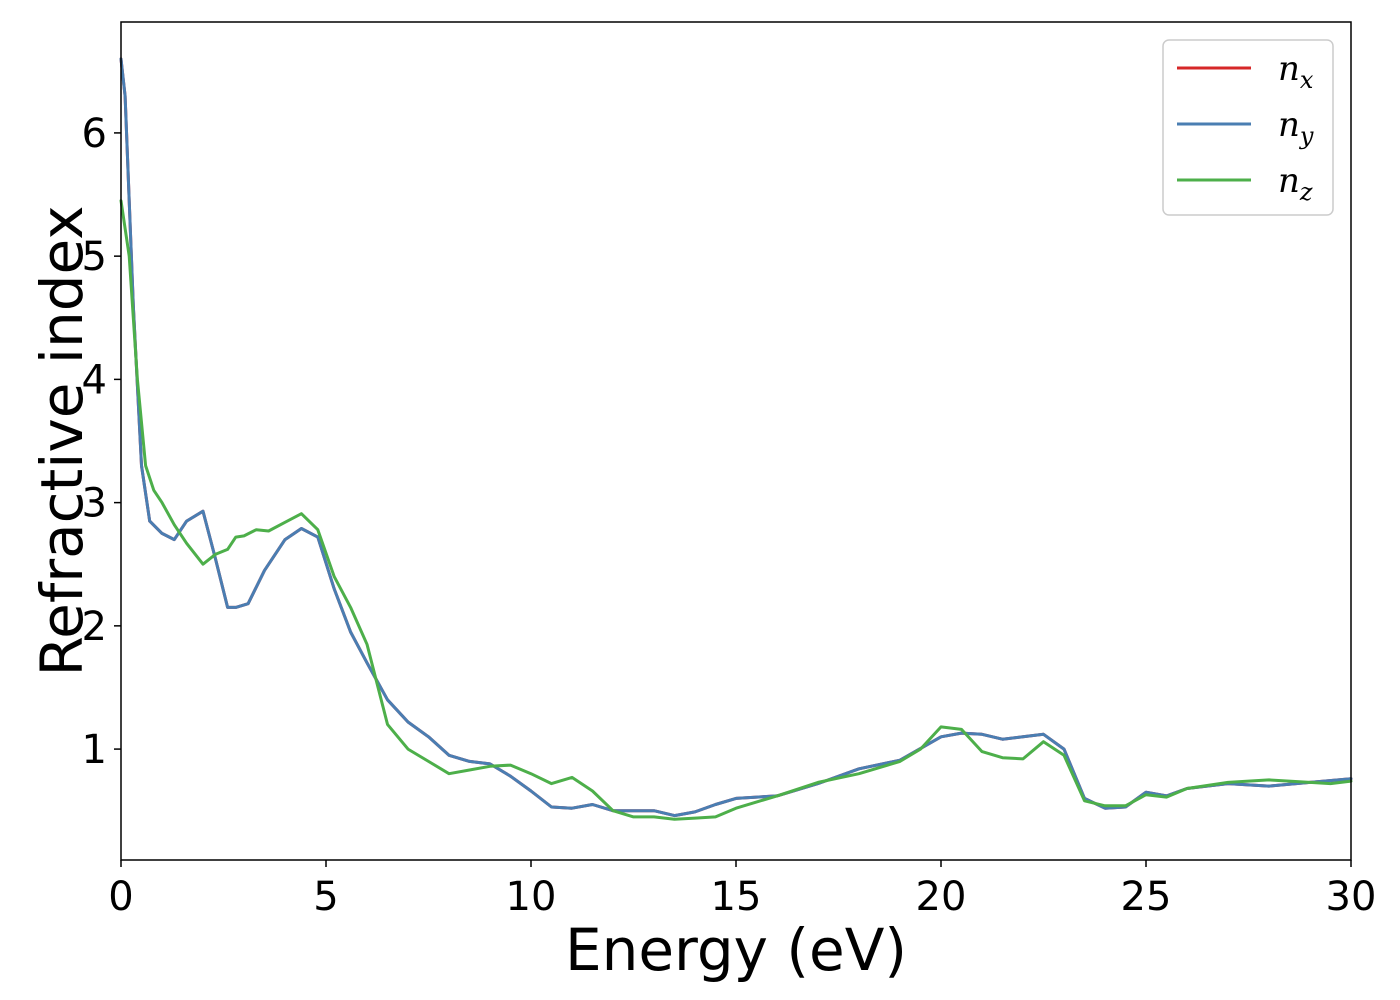  Describe the element at coordinates (325, 897) in the screenshot. I see `x-tick-label: 5` at that location.